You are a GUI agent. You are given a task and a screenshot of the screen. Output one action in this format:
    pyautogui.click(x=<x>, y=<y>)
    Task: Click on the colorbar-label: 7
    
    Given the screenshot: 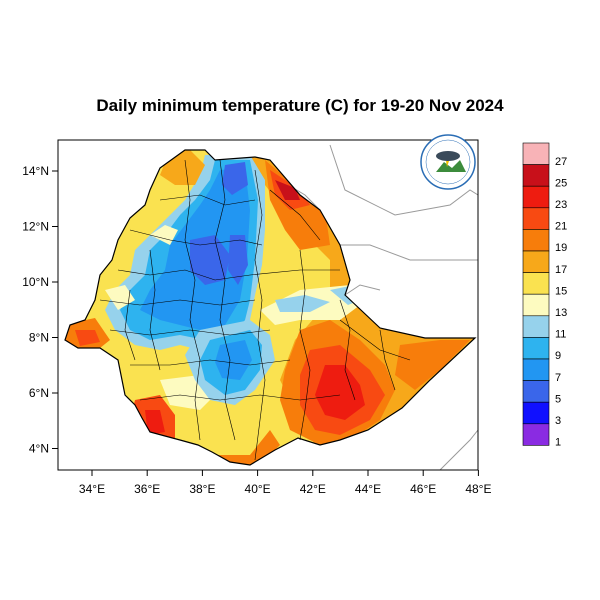 What is the action you would take?
    pyautogui.click(x=558, y=378)
    